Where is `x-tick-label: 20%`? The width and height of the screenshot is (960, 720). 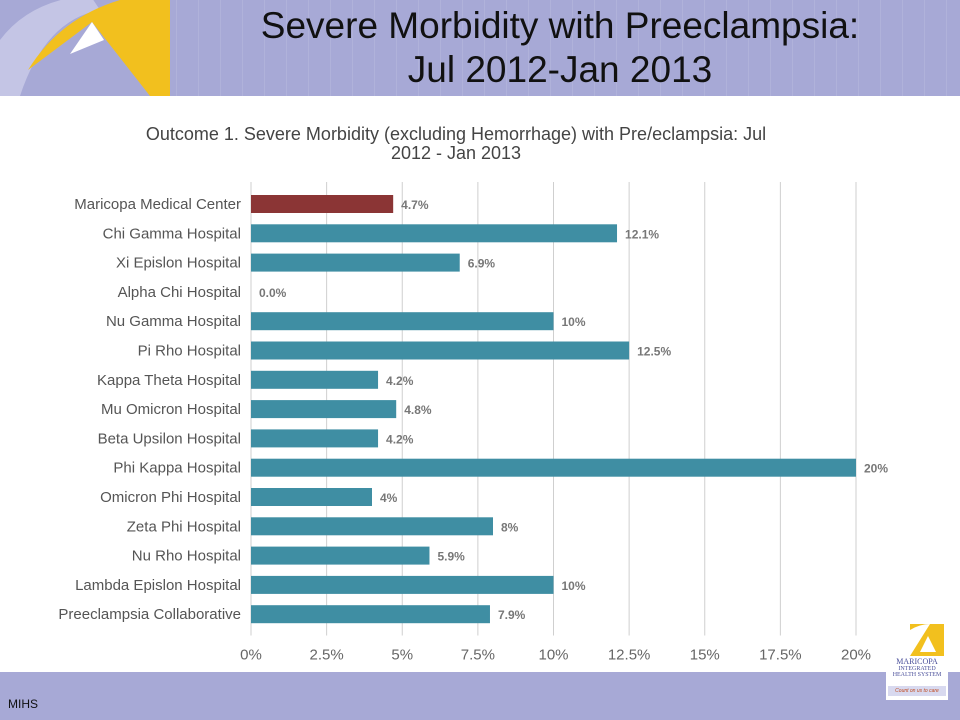 x-tick-label: 20% is located at coordinates (856, 654).